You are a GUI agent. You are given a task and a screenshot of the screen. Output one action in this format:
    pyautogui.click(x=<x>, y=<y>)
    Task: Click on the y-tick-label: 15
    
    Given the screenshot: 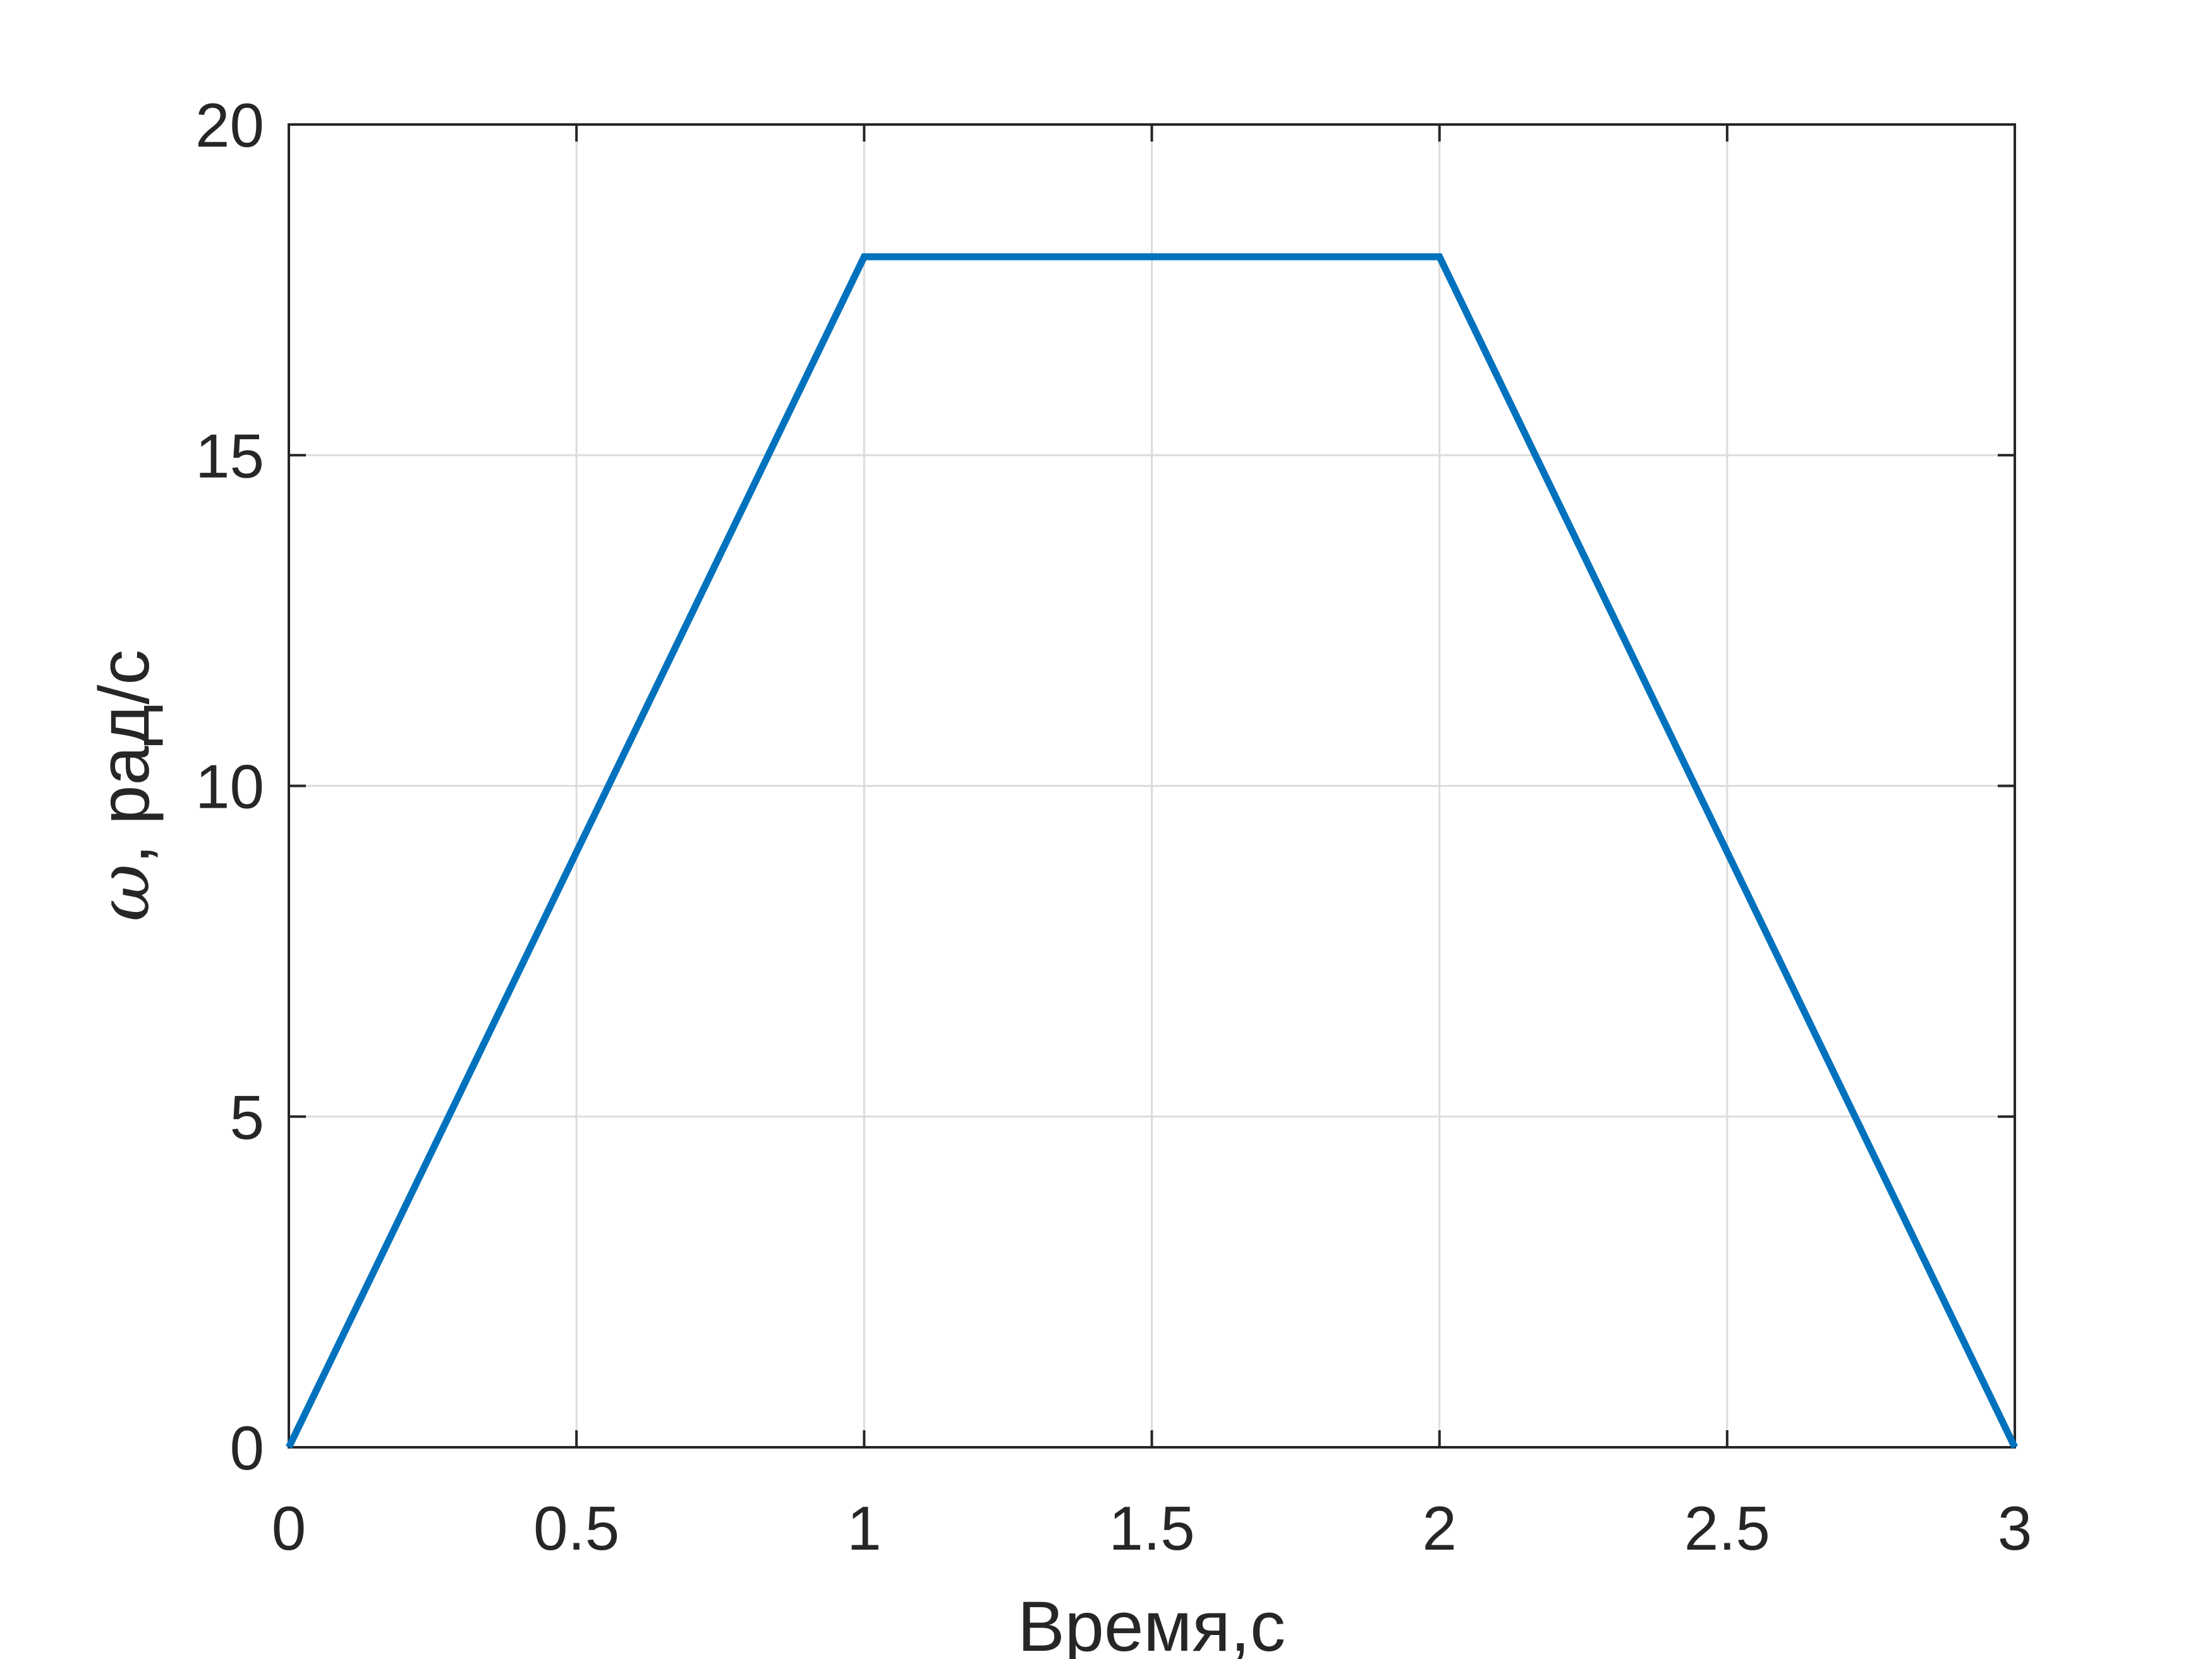 What is the action you would take?
    pyautogui.click(x=229, y=456)
    